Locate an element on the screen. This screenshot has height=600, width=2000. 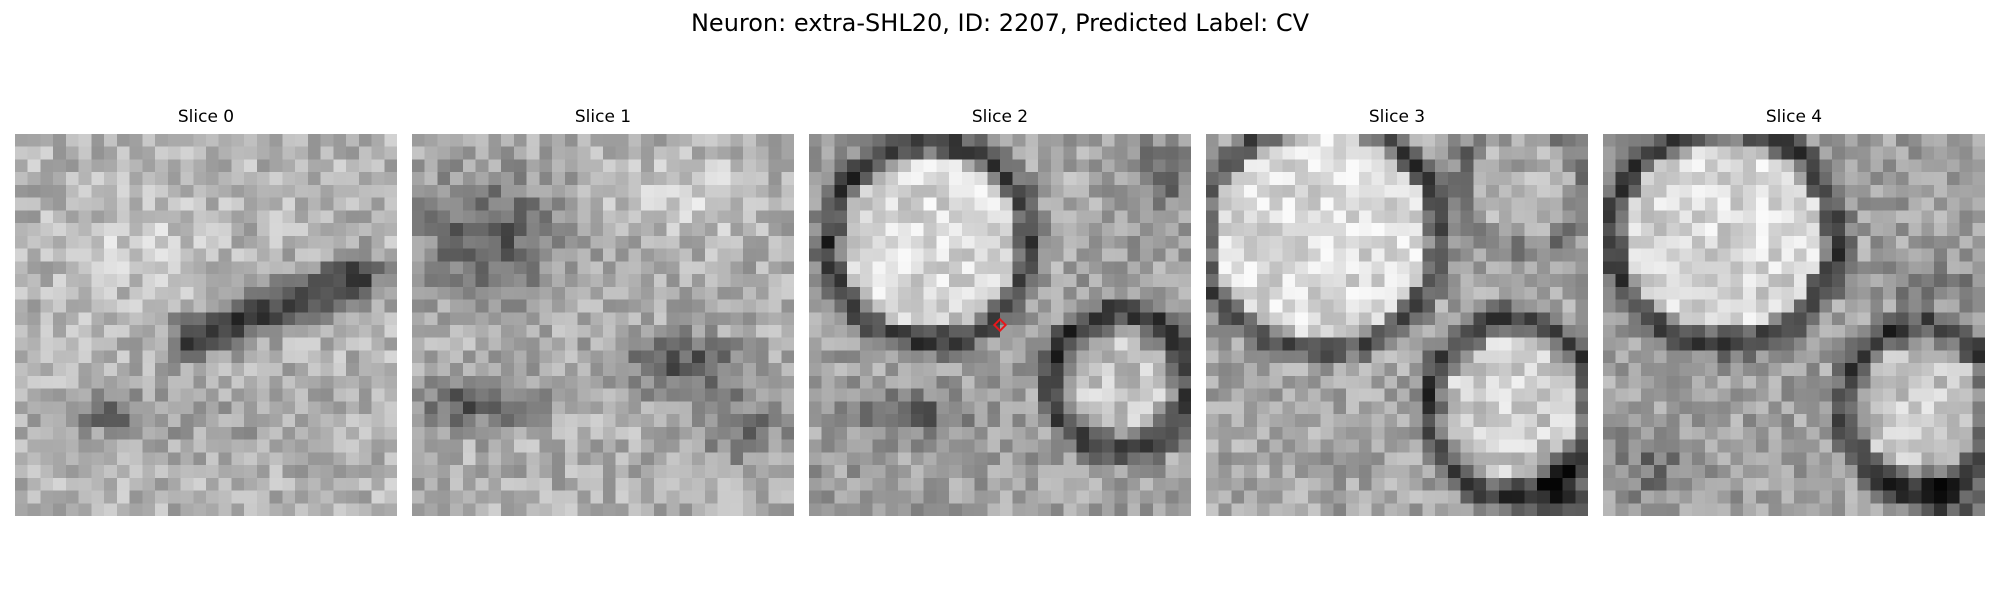
slice-panel-0: Slice 0 is located at coordinates (206, 311).